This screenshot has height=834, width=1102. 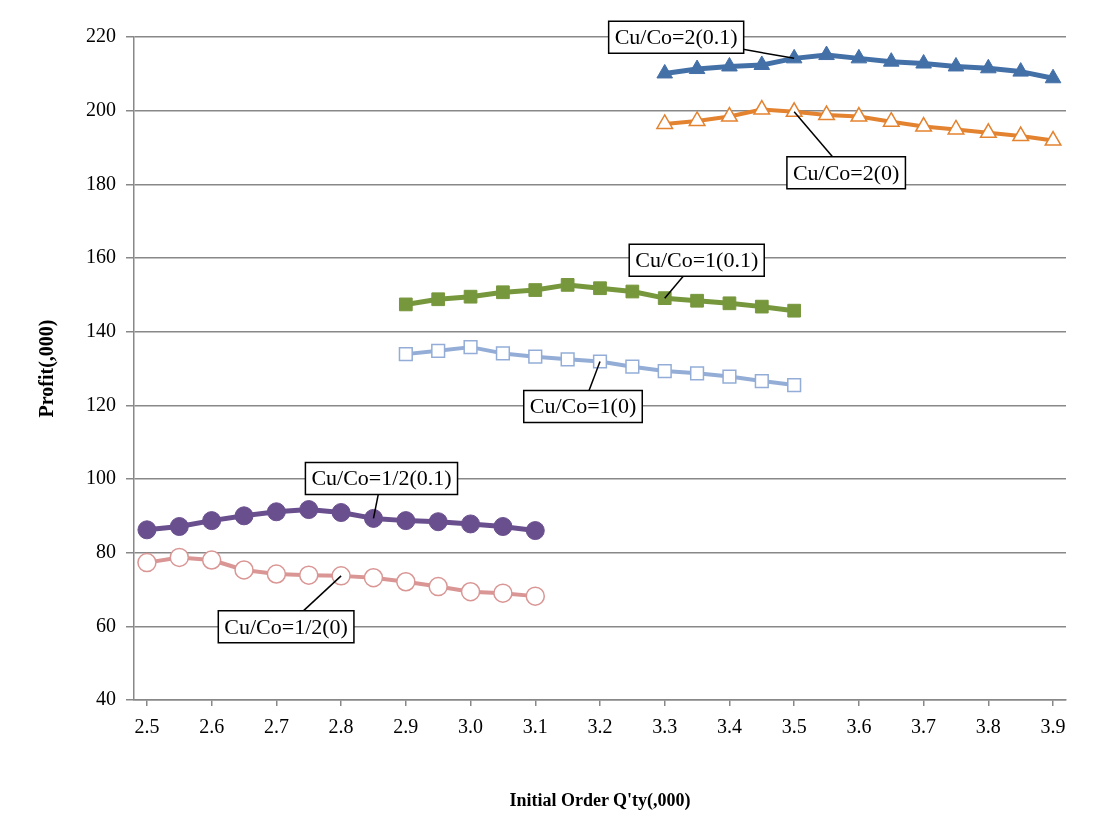 I want to click on series-label: Cu/Co=1/2(0), so click(x=286, y=626).